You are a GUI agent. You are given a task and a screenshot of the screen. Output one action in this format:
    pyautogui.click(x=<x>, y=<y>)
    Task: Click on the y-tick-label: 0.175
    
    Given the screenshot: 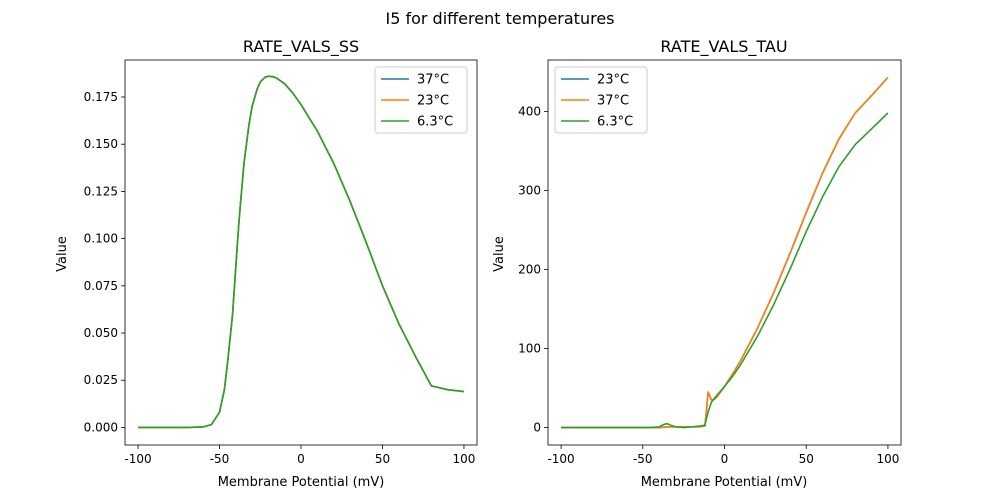 What is the action you would take?
    pyautogui.click(x=101, y=97)
    